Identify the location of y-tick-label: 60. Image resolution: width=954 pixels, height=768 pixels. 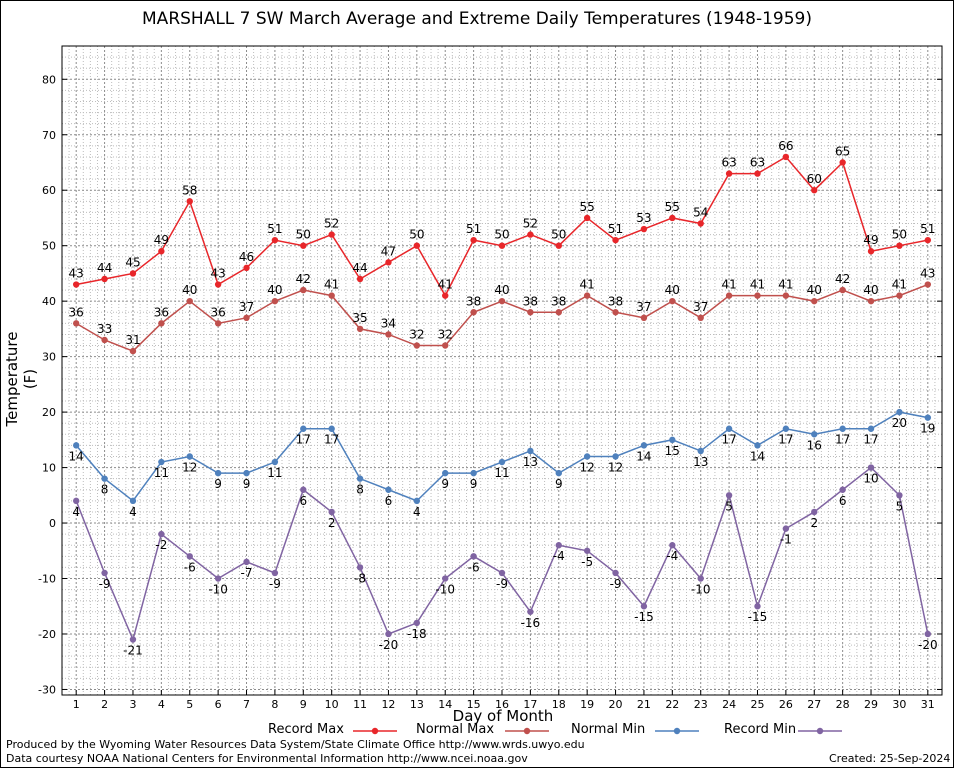
(49, 190).